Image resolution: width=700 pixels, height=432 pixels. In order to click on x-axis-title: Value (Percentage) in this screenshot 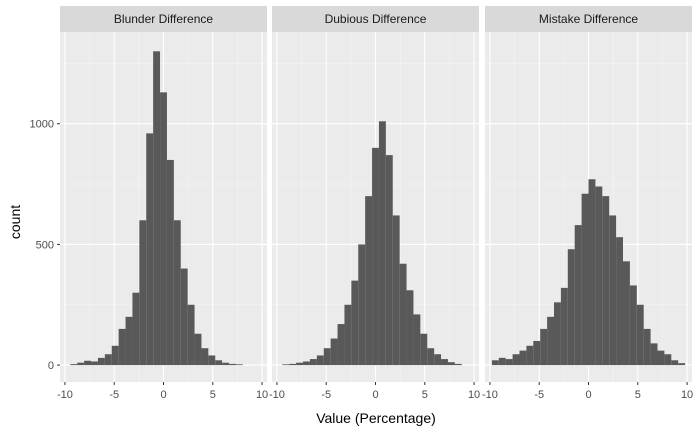, I will do `click(376, 418)`.